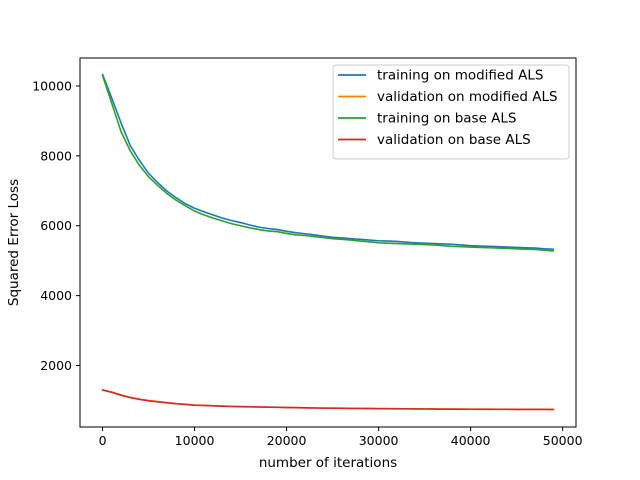  Describe the element at coordinates (467, 97) in the screenshot. I see `legend-label-1: validation on modified ALS` at that location.